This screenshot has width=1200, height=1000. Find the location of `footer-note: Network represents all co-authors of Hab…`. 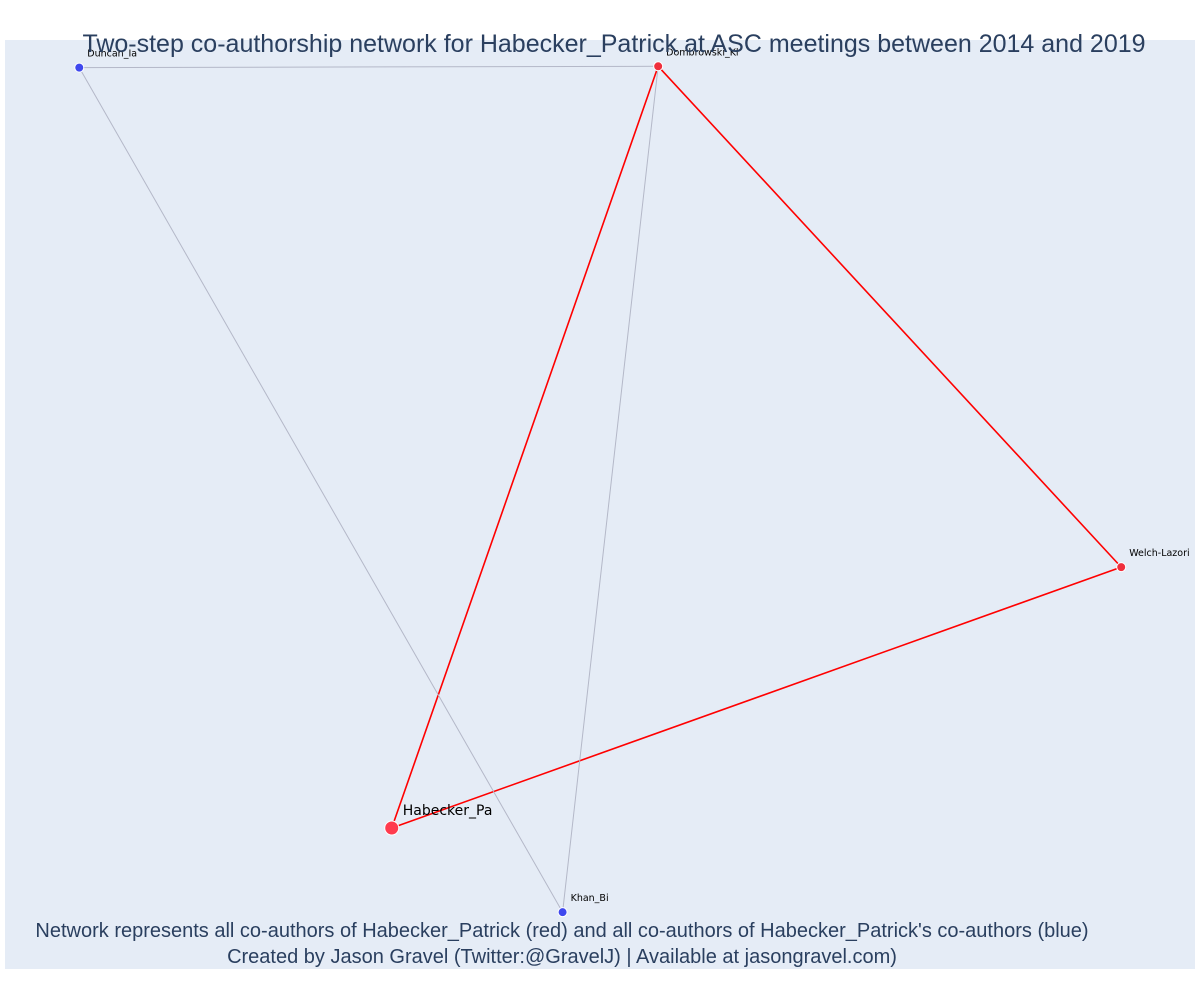

footer-note: Network represents all co-authors of Hab… is located at coordinates (562, 931).